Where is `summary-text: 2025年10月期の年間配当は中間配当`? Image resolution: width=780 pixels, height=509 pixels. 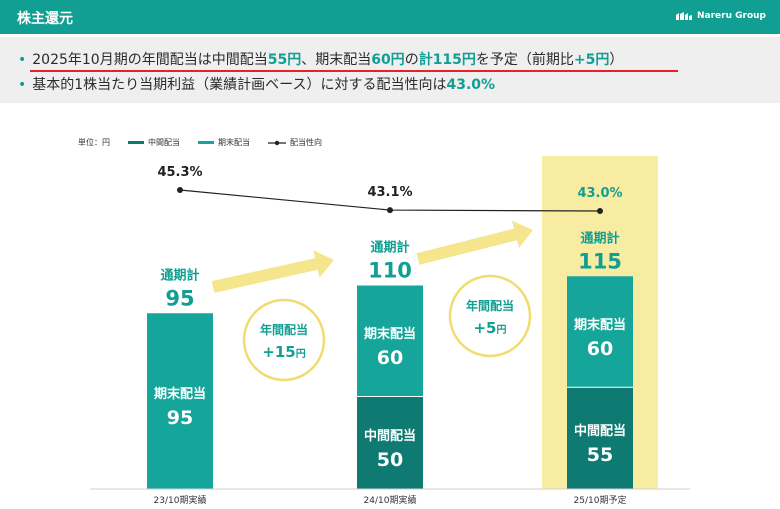 summary-text: 2025年10月期の年間配当は中間配当 is located at coordinates (150, 60).